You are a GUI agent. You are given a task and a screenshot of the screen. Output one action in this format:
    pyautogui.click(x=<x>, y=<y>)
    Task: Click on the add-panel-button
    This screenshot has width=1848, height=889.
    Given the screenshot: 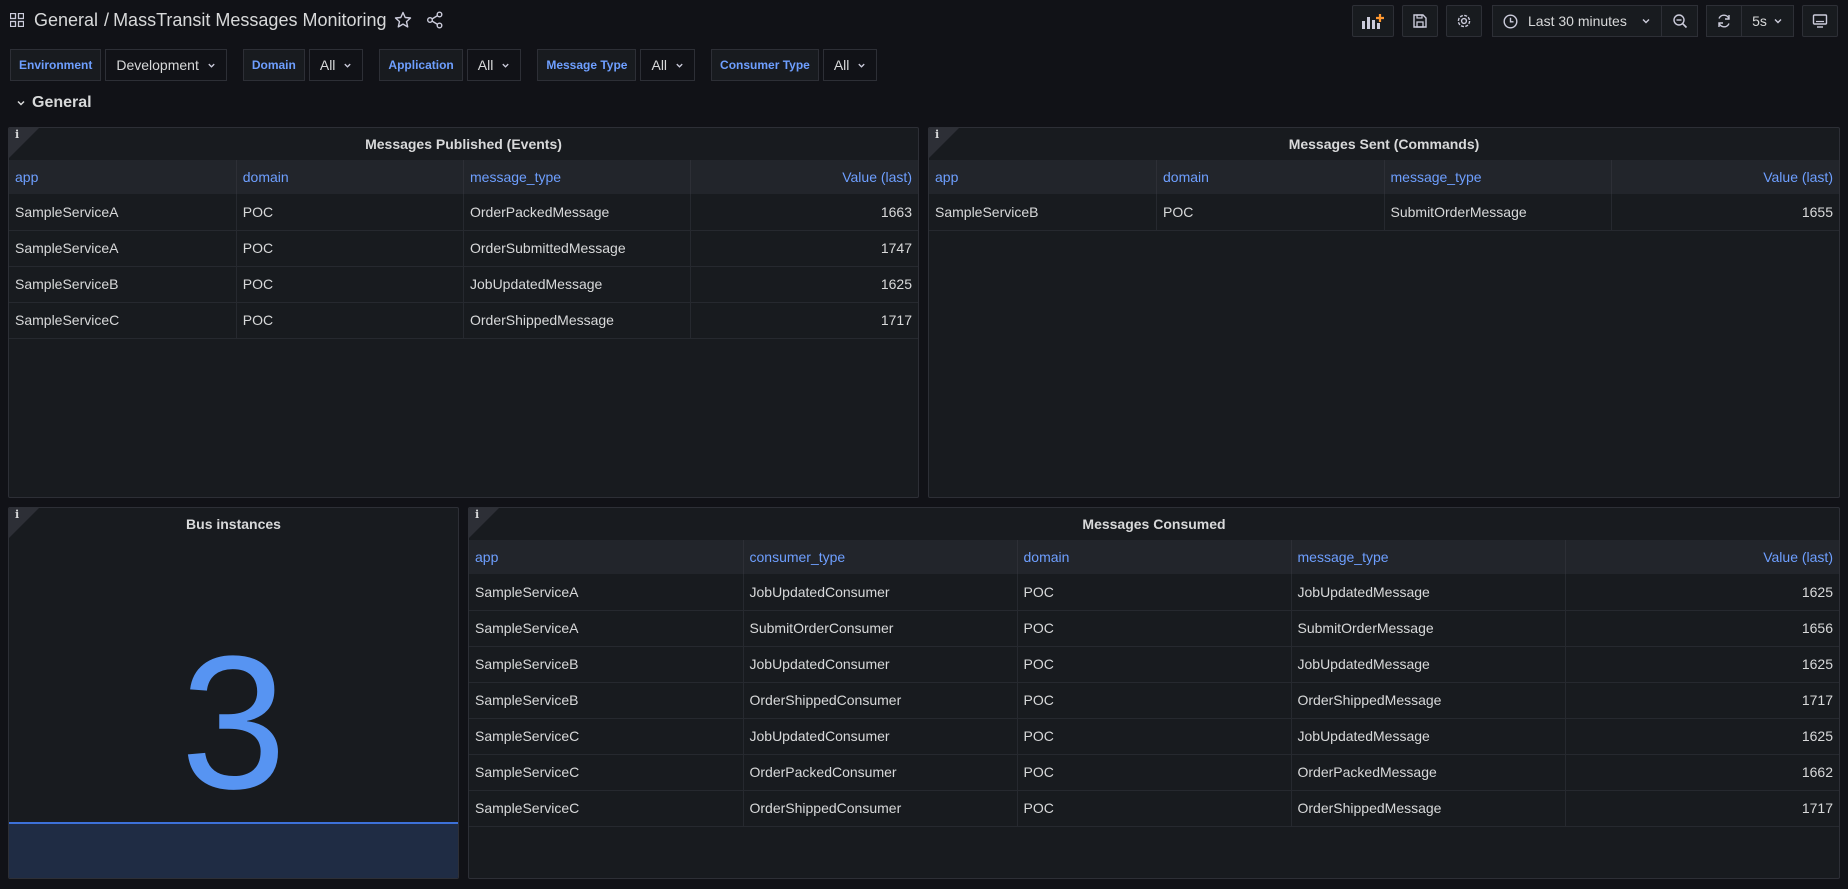 What is the action you would take?
    pyautogui.click(x=1373, y=21)
    